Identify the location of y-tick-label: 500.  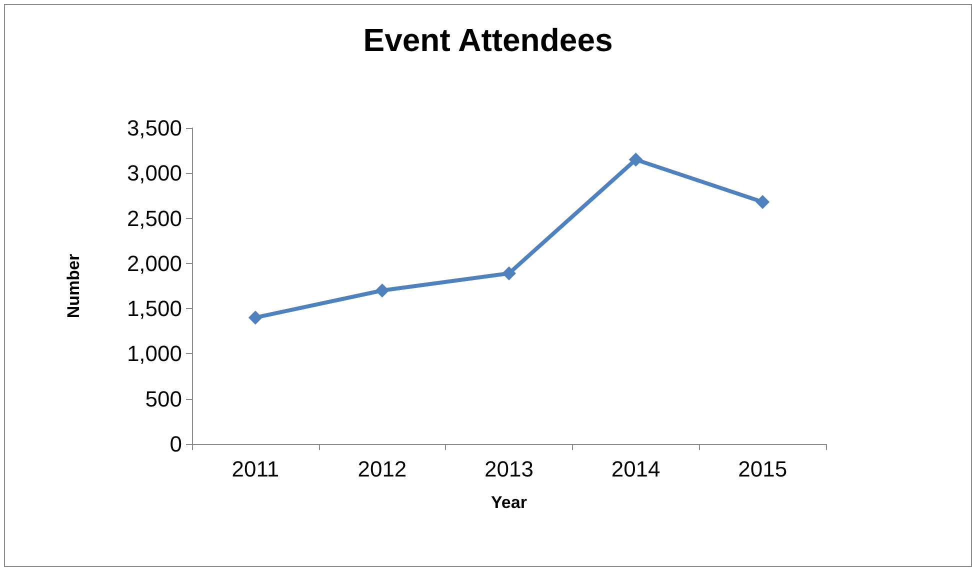
(163, 399).